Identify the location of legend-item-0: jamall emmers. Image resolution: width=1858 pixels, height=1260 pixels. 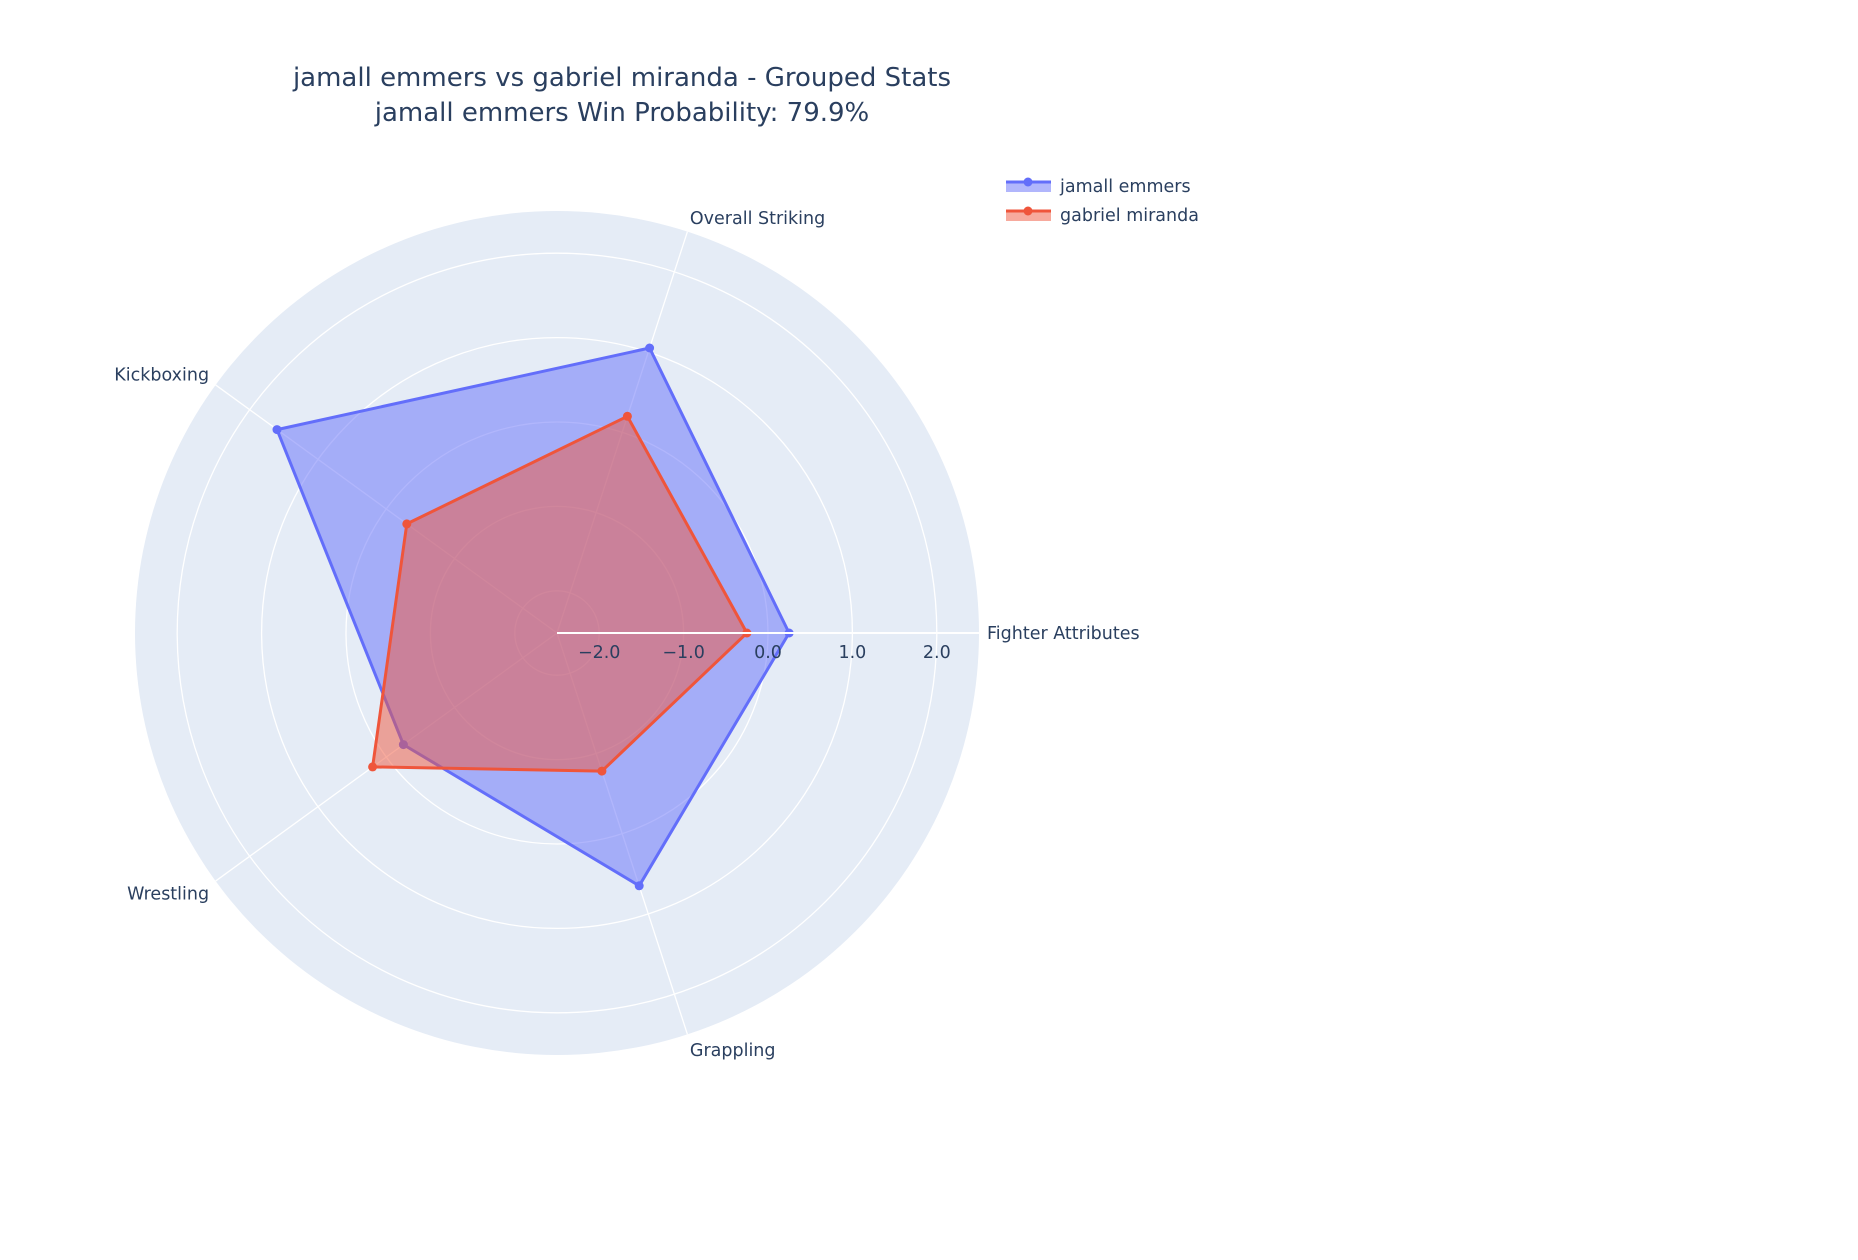
(1098, 187).